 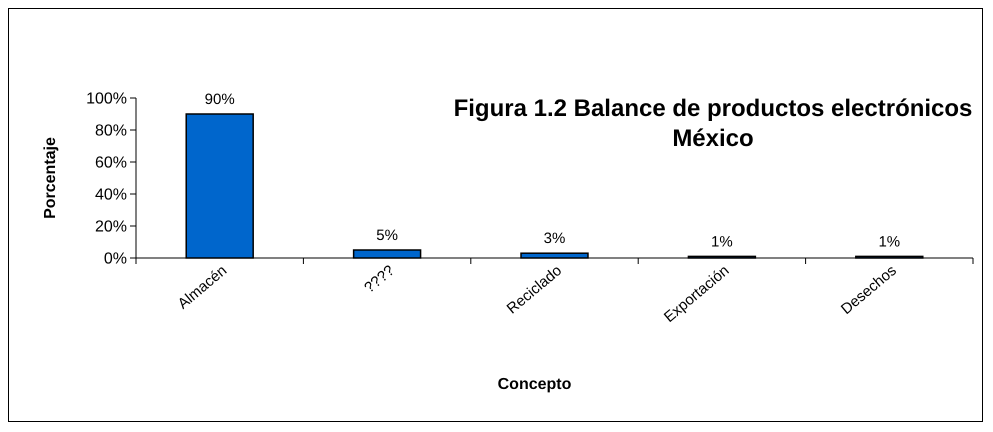 What do you see at coordinates (110, 227) in the screenshot?
I see `y-tick-label: 20%` at bounding box center [110, 227].